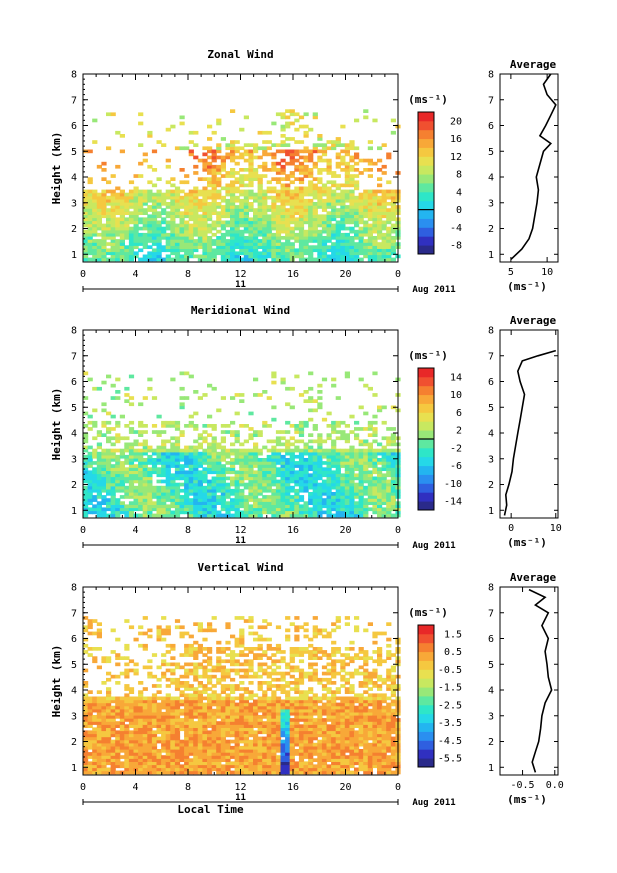 This screenshot has width=617, height=873. Describe the element at coordinates (426, 444) in the screenshot. I see `colorbar-swatch` at that location.